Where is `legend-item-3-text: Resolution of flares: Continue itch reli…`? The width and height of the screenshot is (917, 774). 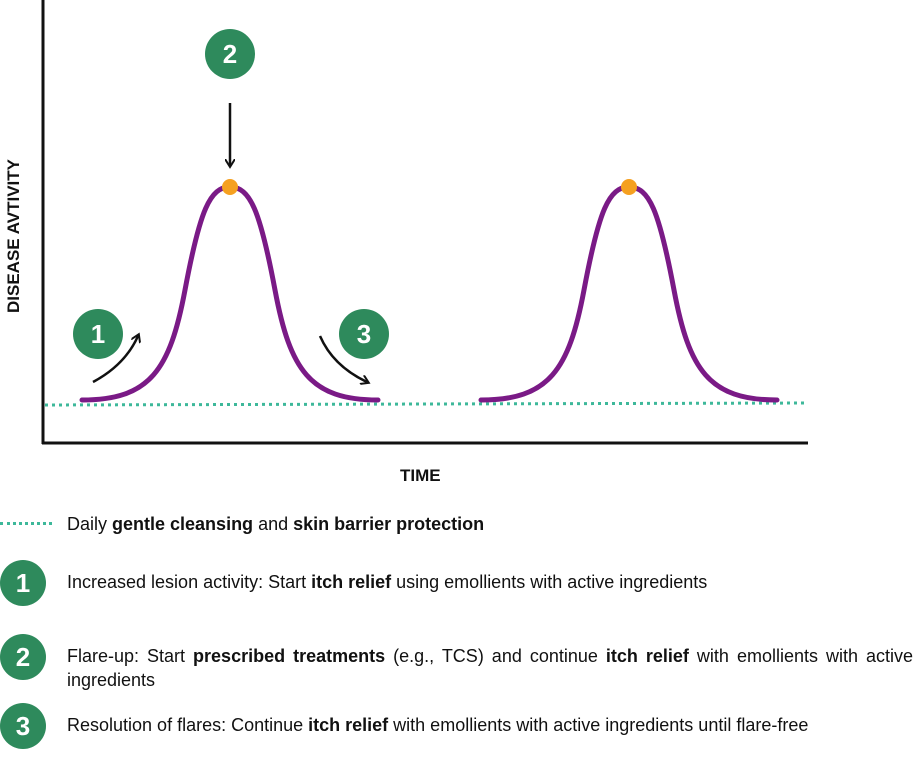 legend-item-3-text: Resolution of flares: Continue itch reli… is located at coordinates (438, 725).